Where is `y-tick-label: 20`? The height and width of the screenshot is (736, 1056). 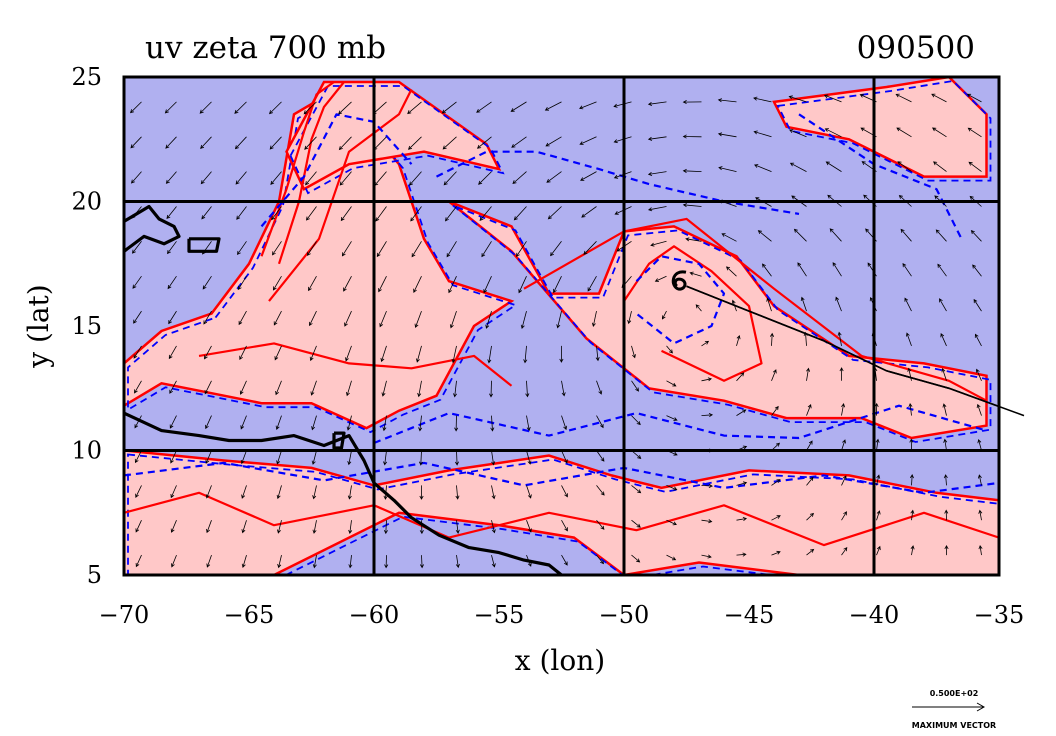 y-tick-label: 20 is located at coordinates (86, 202).